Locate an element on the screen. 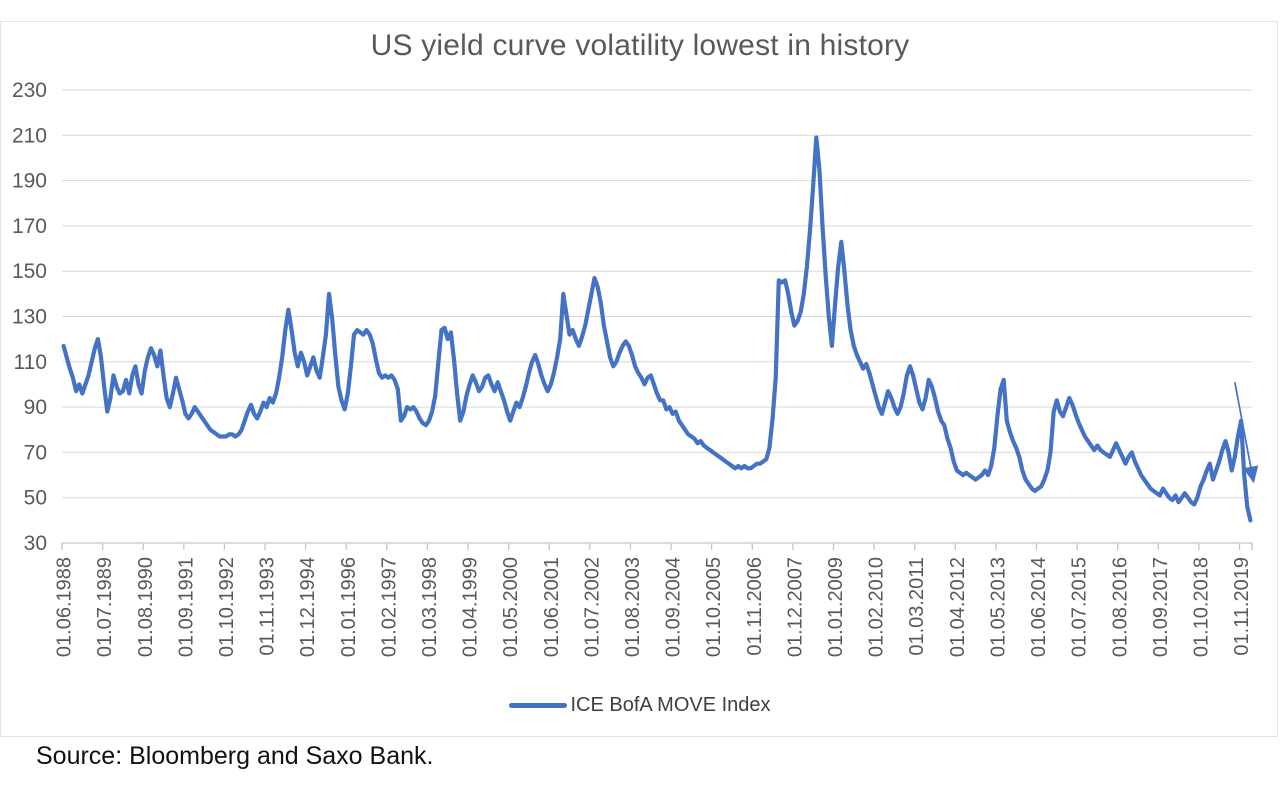  x-tick-label: 01.01.2009 is located at coordinates (836, 607).